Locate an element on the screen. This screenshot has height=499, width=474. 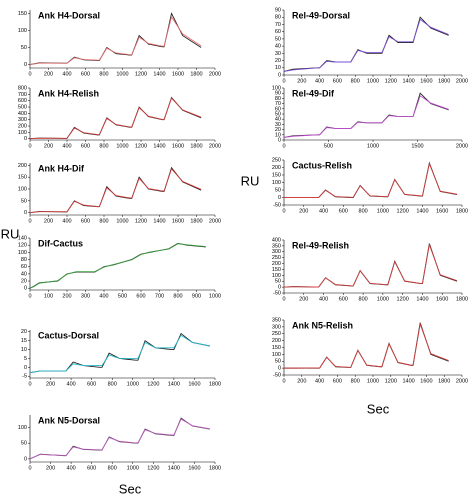
panel-title: Dif-Cactus is located at coordinates (60, 243).